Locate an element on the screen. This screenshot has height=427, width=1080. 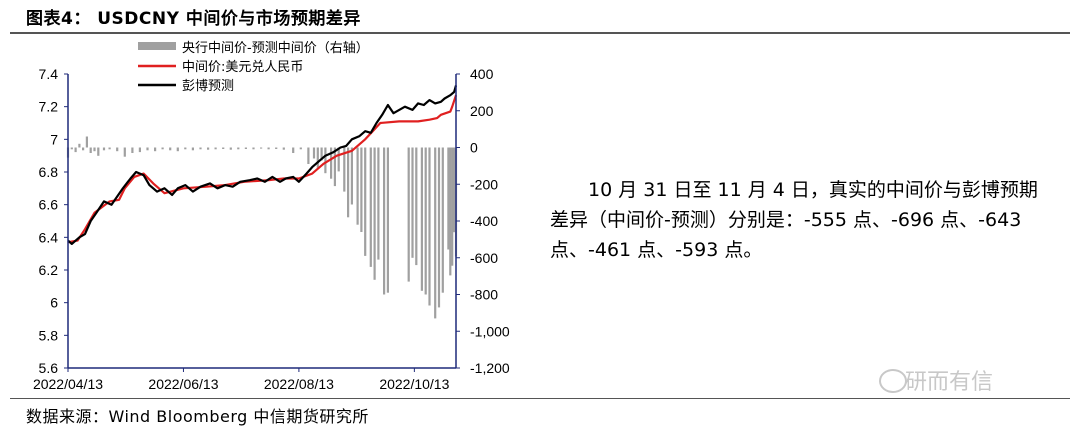
left-tick-label: 6.8 is located at coordinates (49, 172).